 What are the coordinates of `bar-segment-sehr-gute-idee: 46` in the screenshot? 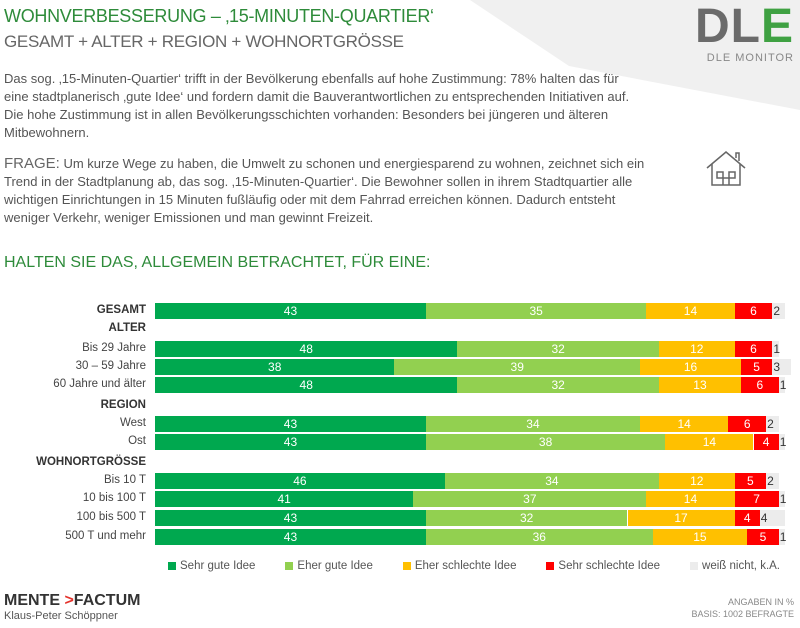 It's located at (300, 481).